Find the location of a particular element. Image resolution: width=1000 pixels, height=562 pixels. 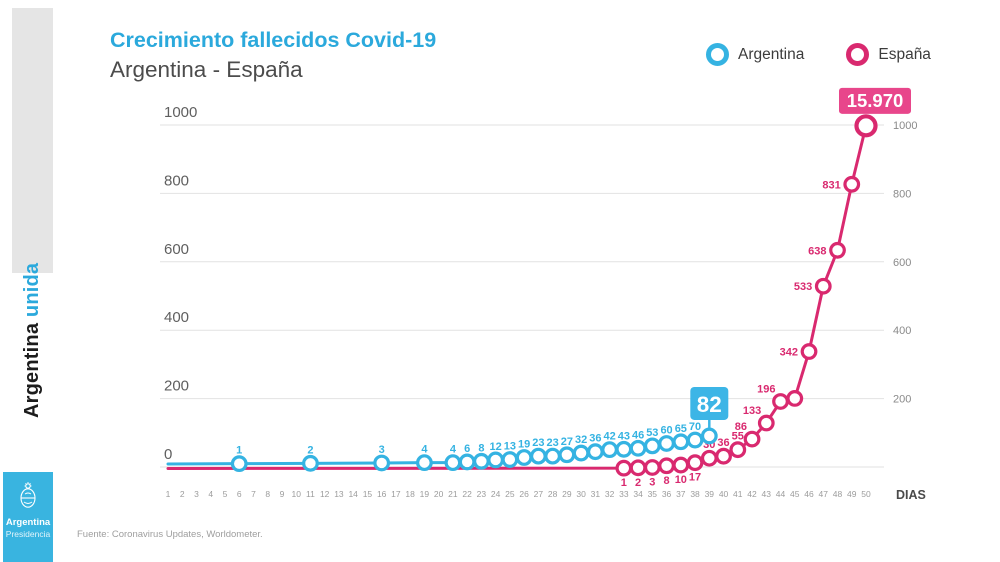

argentina-data-label: 46 is located at coordinates (638, 435).